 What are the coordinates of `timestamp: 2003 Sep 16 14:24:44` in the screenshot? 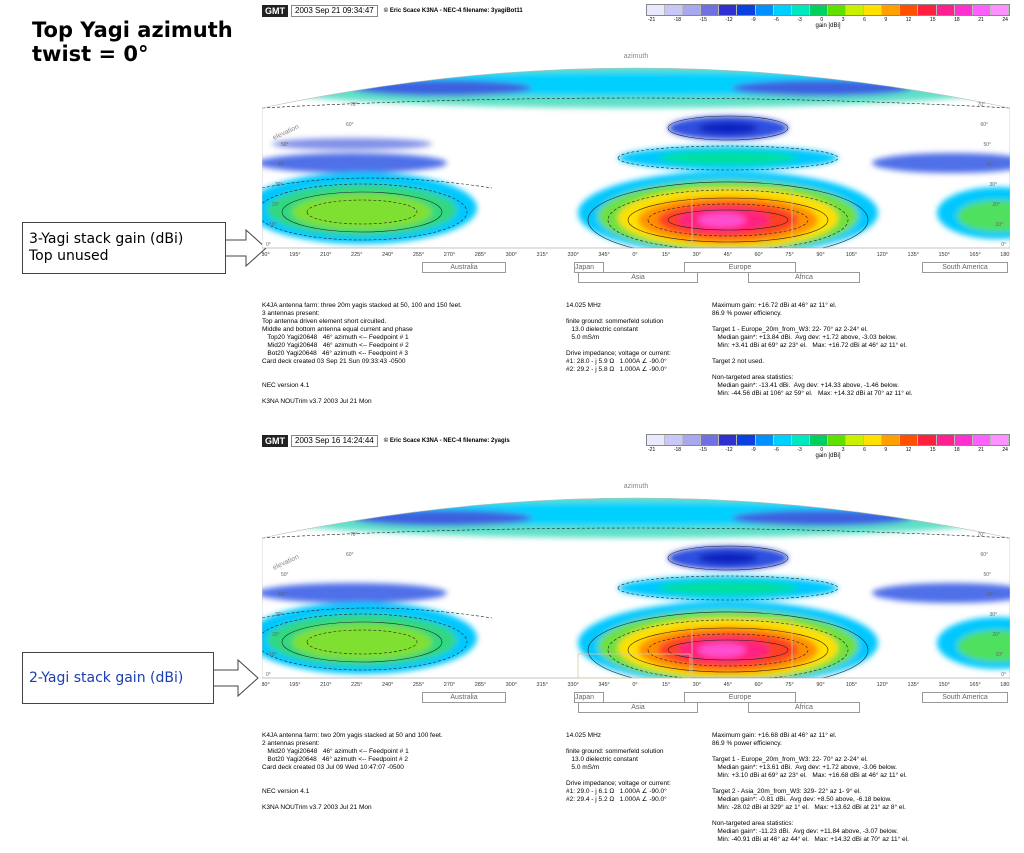 It's located at (334, 441).